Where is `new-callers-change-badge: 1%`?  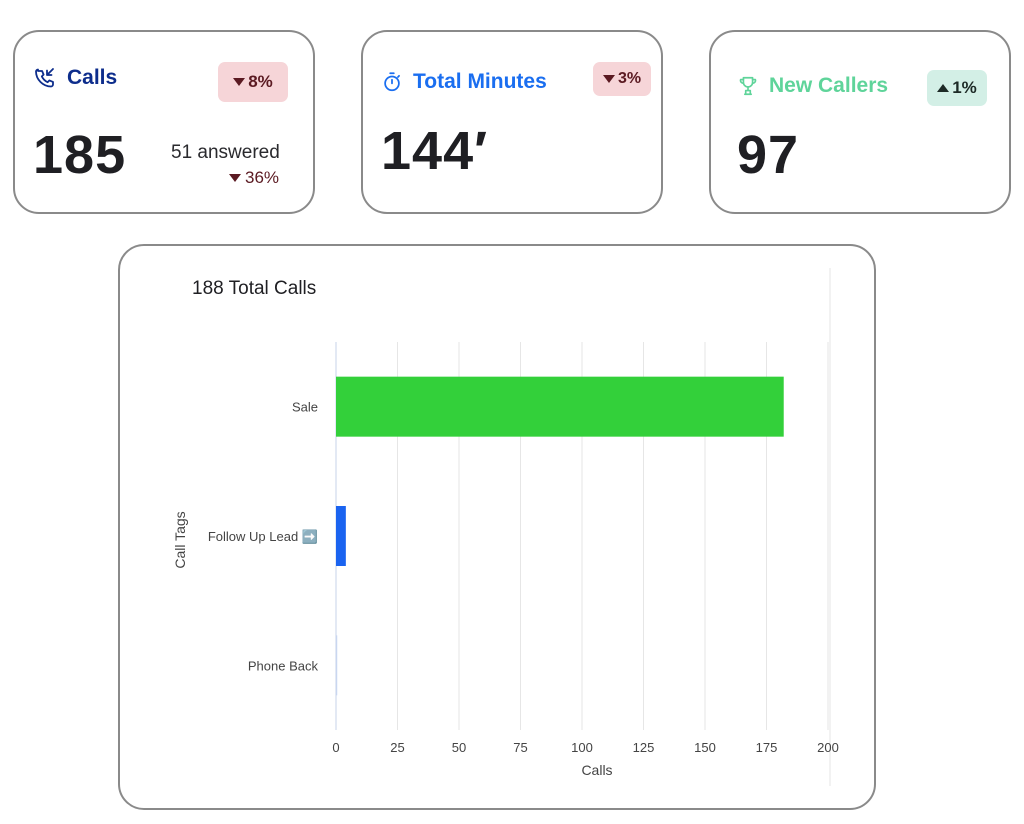
new-callers-change-badge: 1% is located at coordinates (957, 88).